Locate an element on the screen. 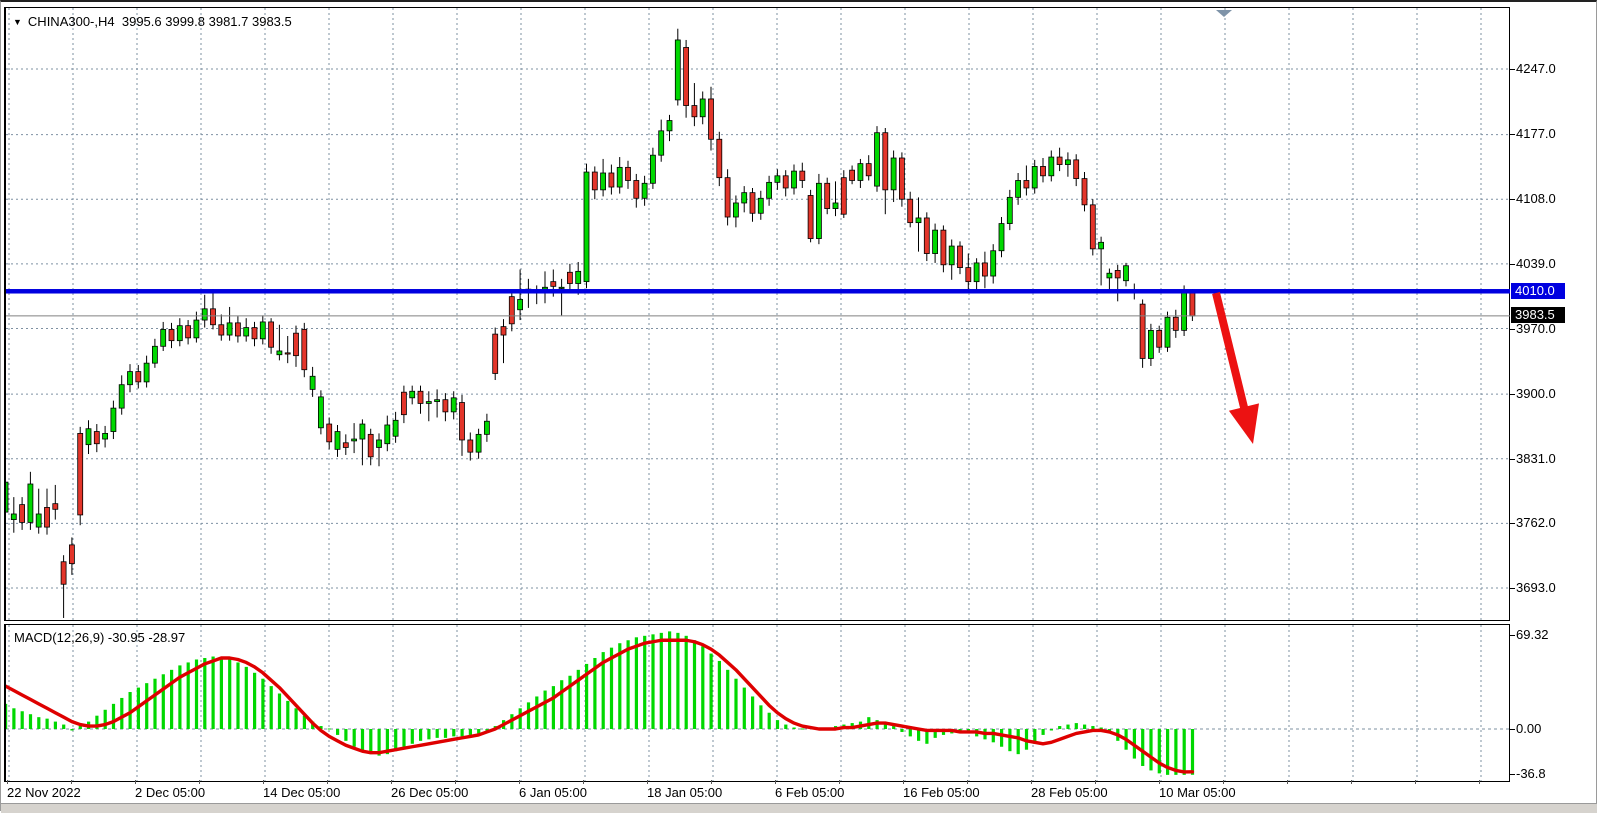 The height and width of the screenshot is (813, 1597). down-arrow-head is located at coordinates (1244, 423).